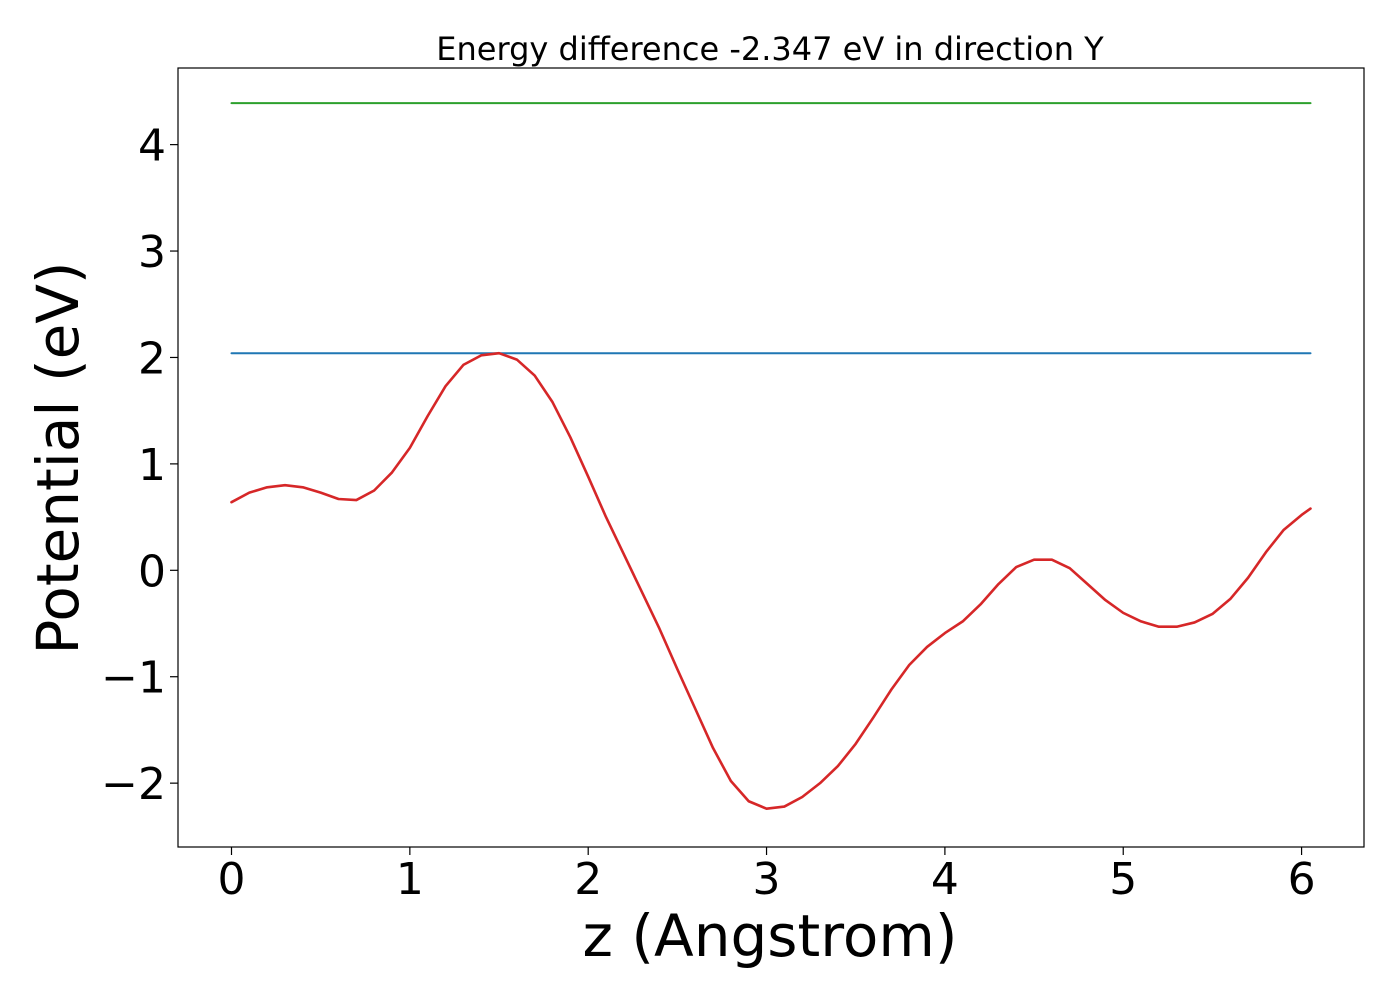 This screenshot has width=1400, height=1000. Describe the element at coordinates (152, 252) in the screenshot. I see `y-tick-label: 3` at that location.